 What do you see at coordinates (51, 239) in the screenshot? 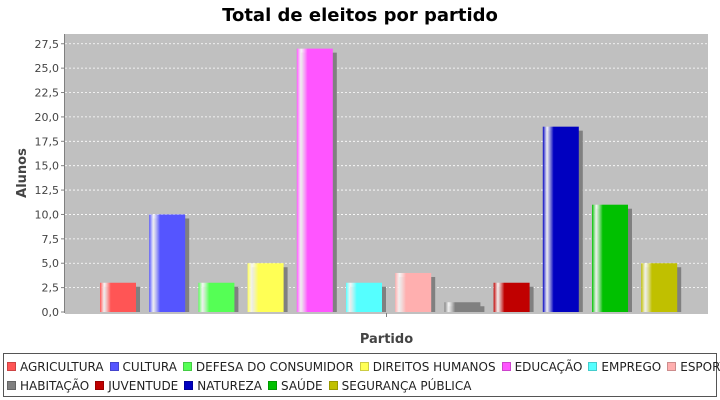
I see `y-tick-label: 7,5` at bounding box center [51, 239].